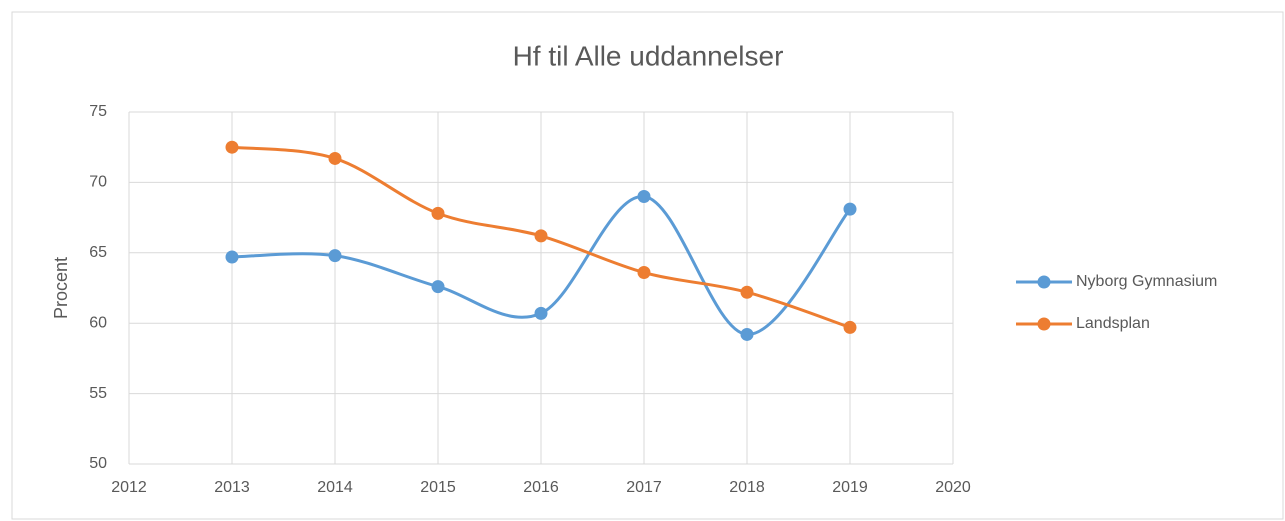 This screenshot has height=521, width=1285. Describe the element at coordinates (129, 487) in the screenshot. I see `x-tick-label: 2012` at that location.